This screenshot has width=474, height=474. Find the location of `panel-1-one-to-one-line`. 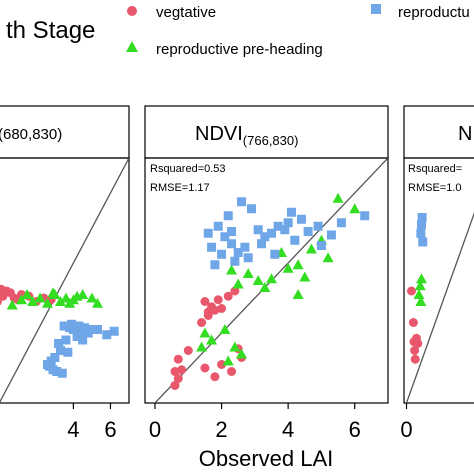

panel-1-one-to-one-line is located at coordinates (64, 280).